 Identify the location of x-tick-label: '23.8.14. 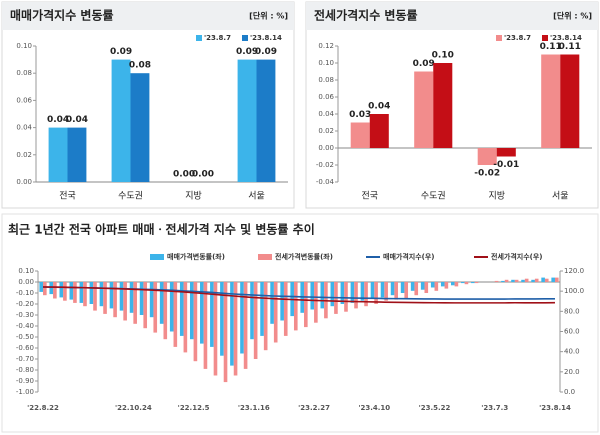
(555, 408).